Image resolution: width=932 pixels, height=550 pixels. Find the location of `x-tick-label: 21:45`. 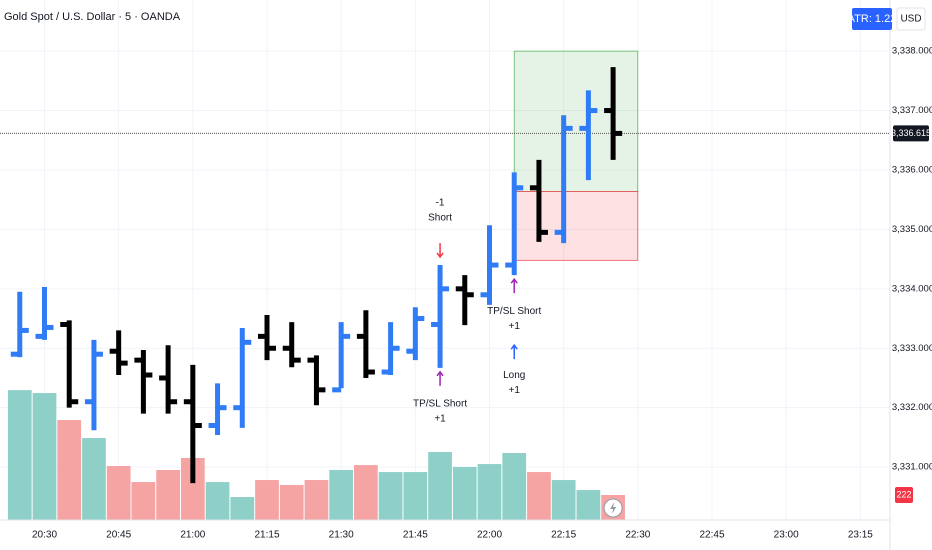

x-tick-label: 21:45 is located at coordinates (415, 535).